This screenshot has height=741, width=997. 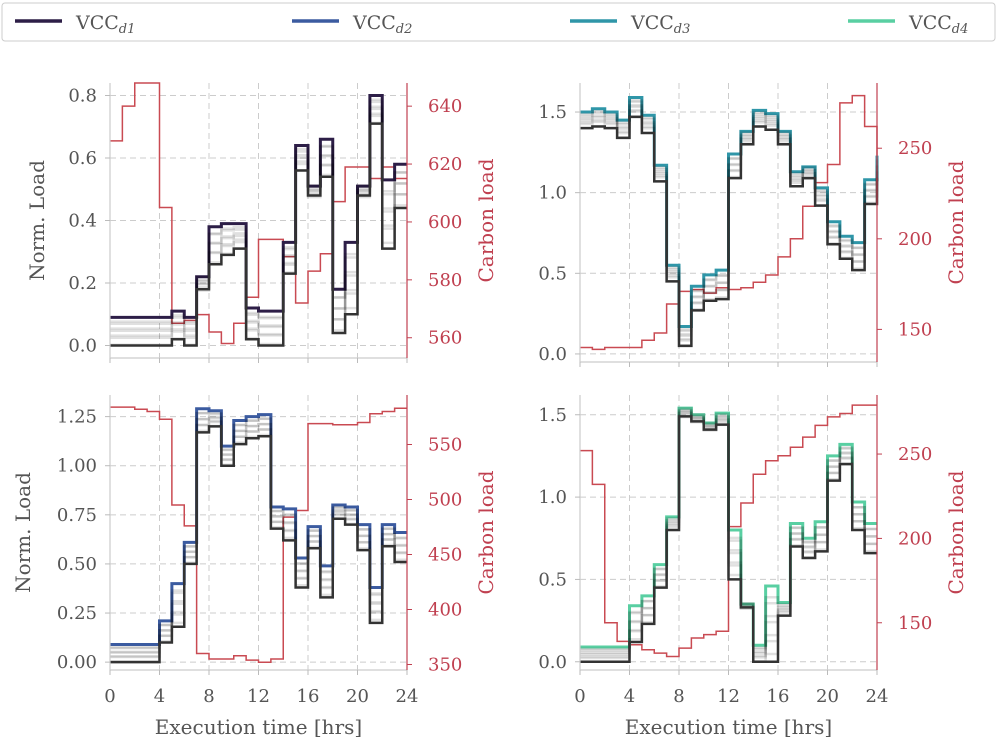 What do you see at coordinates (77, 564) in the screenshot?
I see `y-tick-label-2: 0.50` at bounding box center [77, 564].